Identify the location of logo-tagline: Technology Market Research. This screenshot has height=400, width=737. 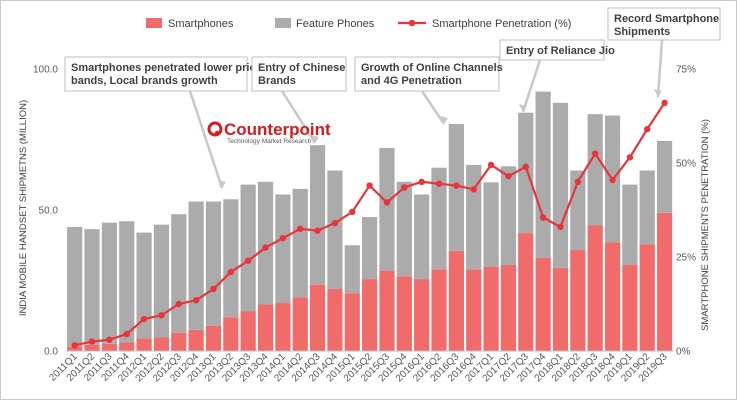
(269, 141).